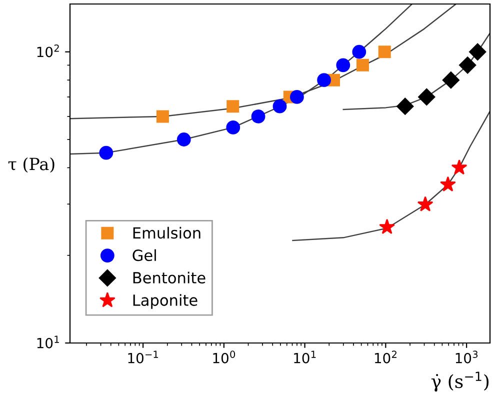 The height and width of the screenshot is (396, 497). What do you see at coordinates (165, 301) in the screenshot?
I see `legend-label: Laponite` at bounding box center [165, 301].